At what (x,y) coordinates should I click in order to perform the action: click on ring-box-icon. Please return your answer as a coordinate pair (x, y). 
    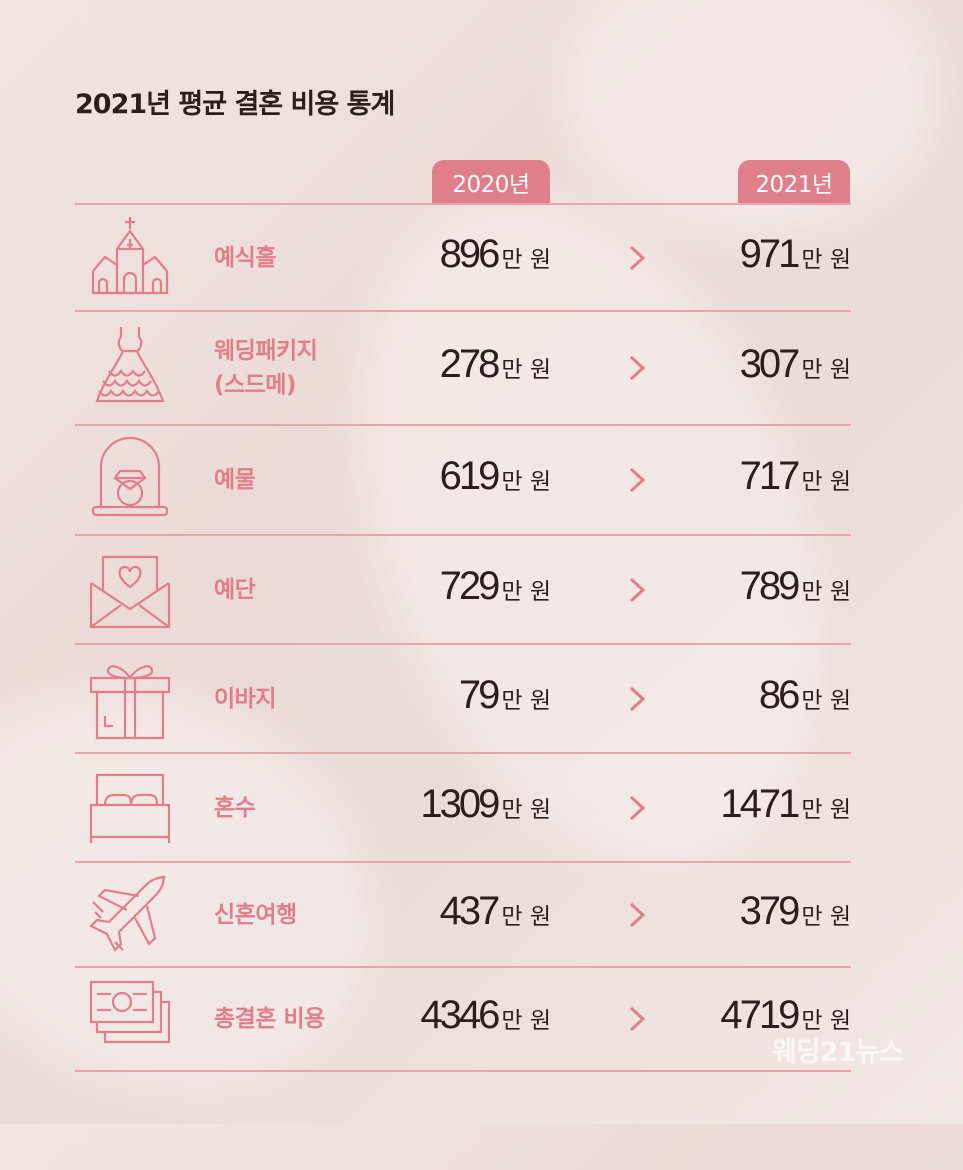
    Looking at the image, I should click on (130, 479).